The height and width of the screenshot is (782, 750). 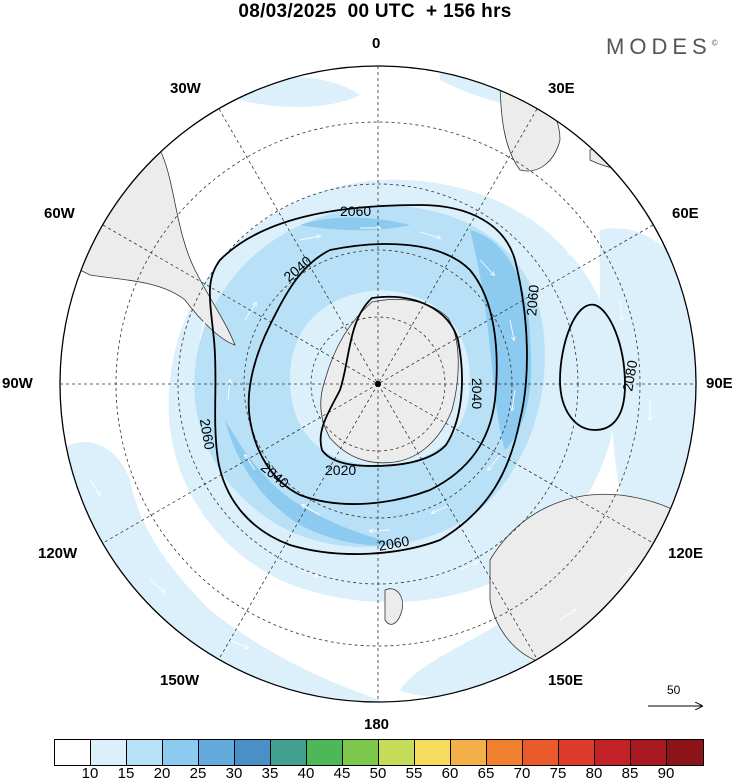 What do you see at coordinates (625, 158) in the screenshot?
I see `africa-land-east` at bounding box center [625, 158].